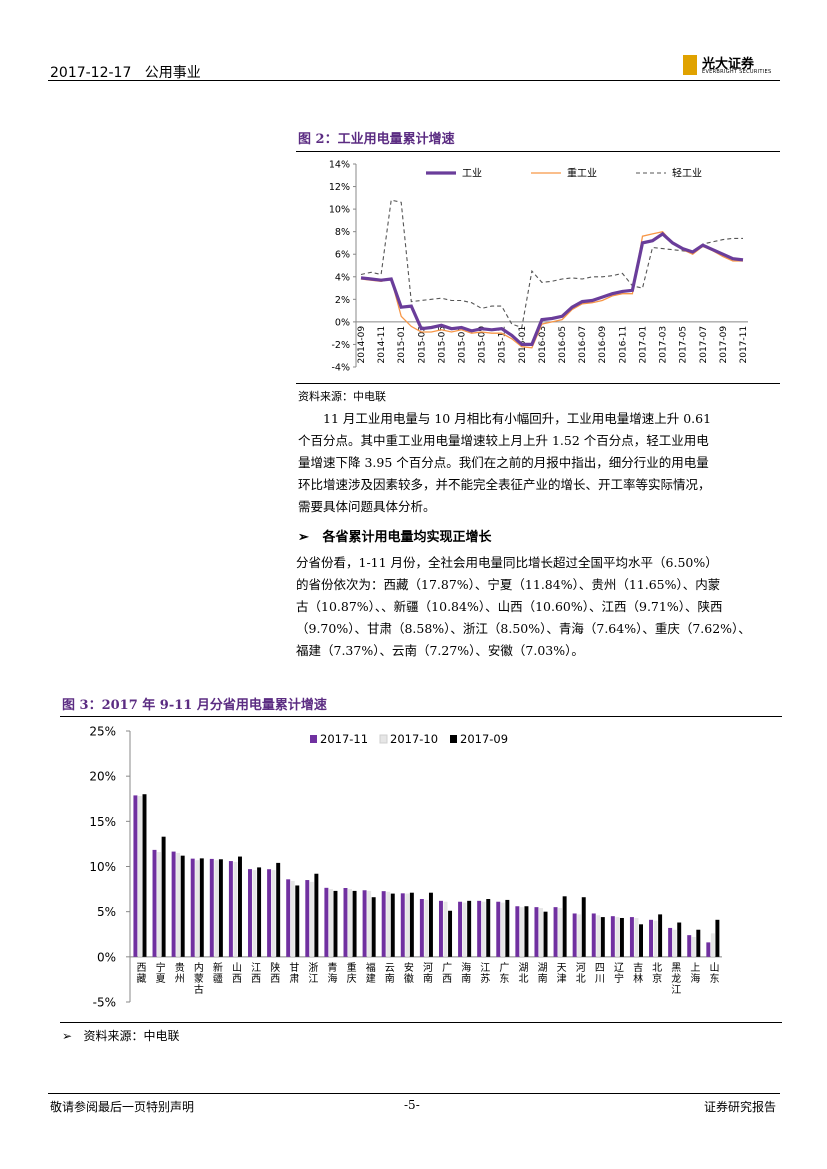 The height and width of the screenshot is (1169, 827). What do you see at coordinates (472, 174) in the screenshot?
I see `fig2-legend-label: 工业` at bounding box center [472, 174].